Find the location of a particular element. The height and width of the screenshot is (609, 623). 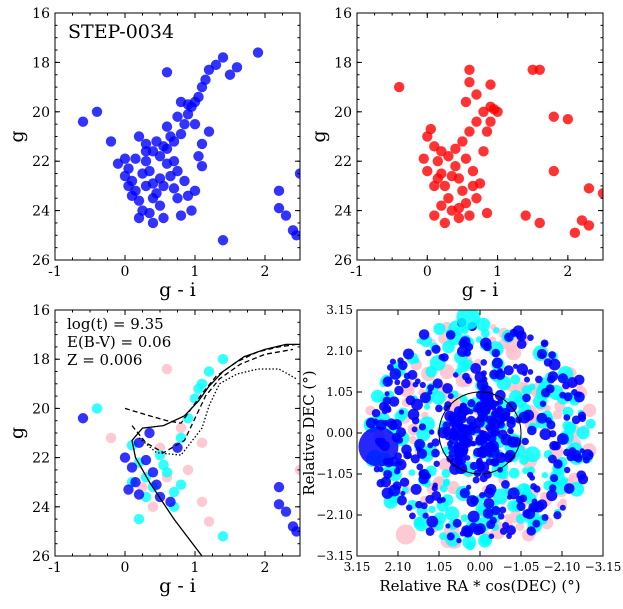

x-tick-label: 1.05 is located at coordinates (439, 567).